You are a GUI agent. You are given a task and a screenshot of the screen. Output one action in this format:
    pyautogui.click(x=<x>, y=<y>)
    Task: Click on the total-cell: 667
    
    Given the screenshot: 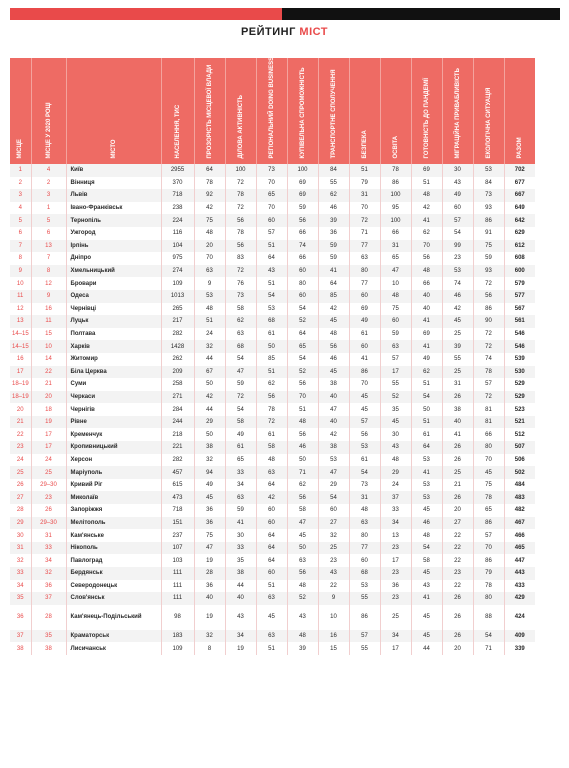 What is the action you would take?
    pyautogui.click(x=519, y=195)
    